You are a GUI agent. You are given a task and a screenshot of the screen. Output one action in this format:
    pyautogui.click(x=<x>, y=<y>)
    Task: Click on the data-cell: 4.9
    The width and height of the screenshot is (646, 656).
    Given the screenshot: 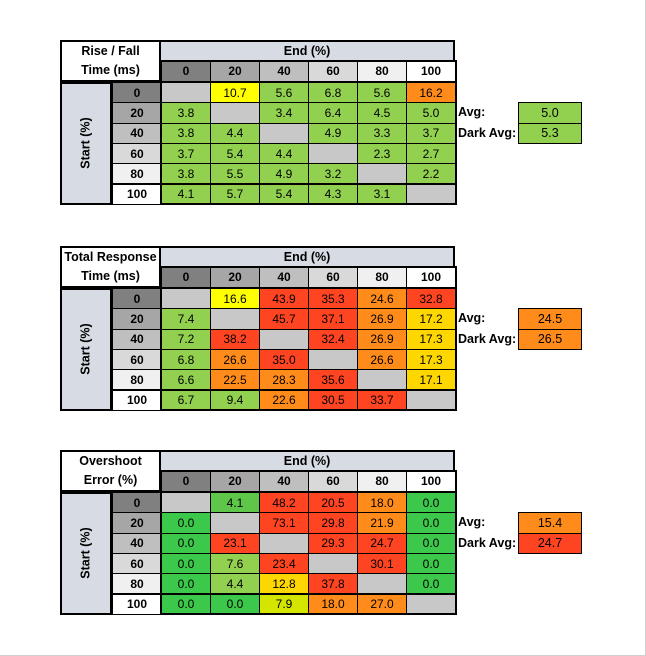 What is the action you would take?
    pyautogui.click(x=333, y=133)
    